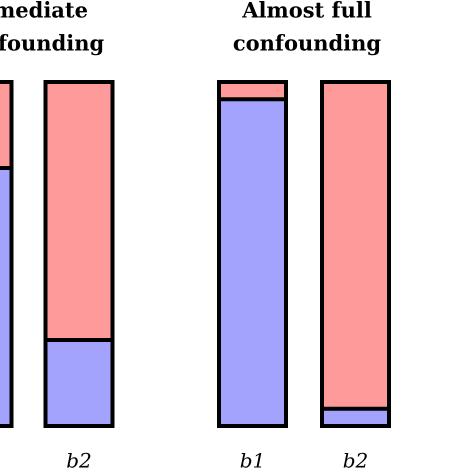  Describe the element at coordinates (307, 43) in the screenshot. I see `group-title: confounding` at that location.